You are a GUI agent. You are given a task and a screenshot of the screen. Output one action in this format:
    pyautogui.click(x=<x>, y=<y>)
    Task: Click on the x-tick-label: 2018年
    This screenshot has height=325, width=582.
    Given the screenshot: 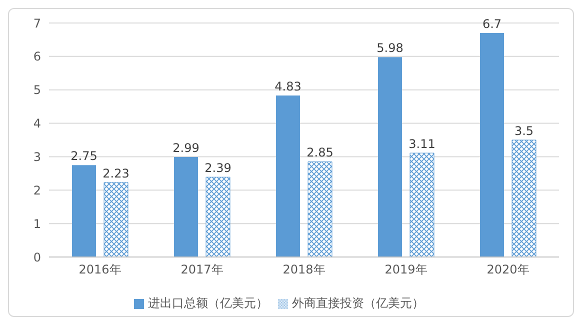 What is the action you would take?
    pyautogui.click(x=304, y=269)
    